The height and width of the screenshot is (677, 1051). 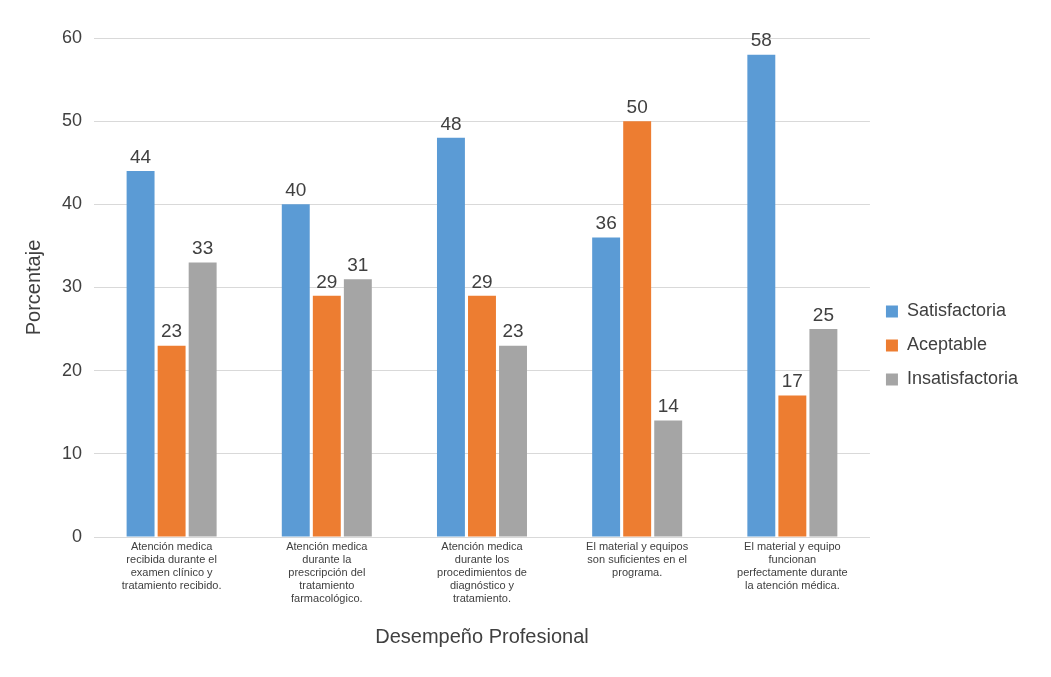 What do you see at coordinates (451, 123) in the screenshot?
I see `data-label: 48` at bounding box center [451, 123].